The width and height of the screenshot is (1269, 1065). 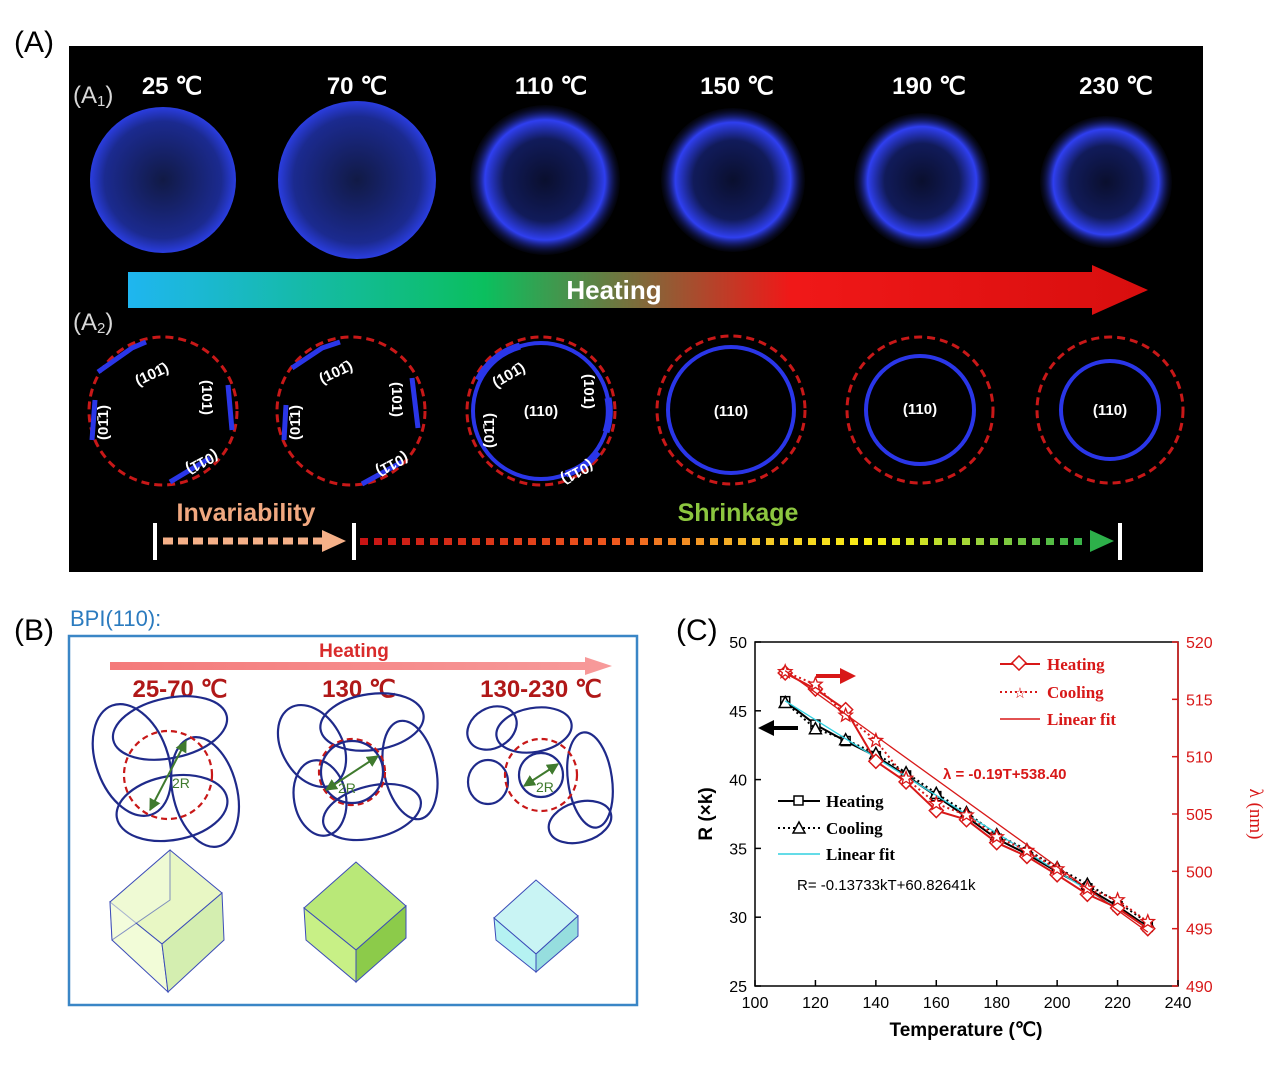 I want to click on temp-label-5: 190 ℃, so click(x=929, y=86).